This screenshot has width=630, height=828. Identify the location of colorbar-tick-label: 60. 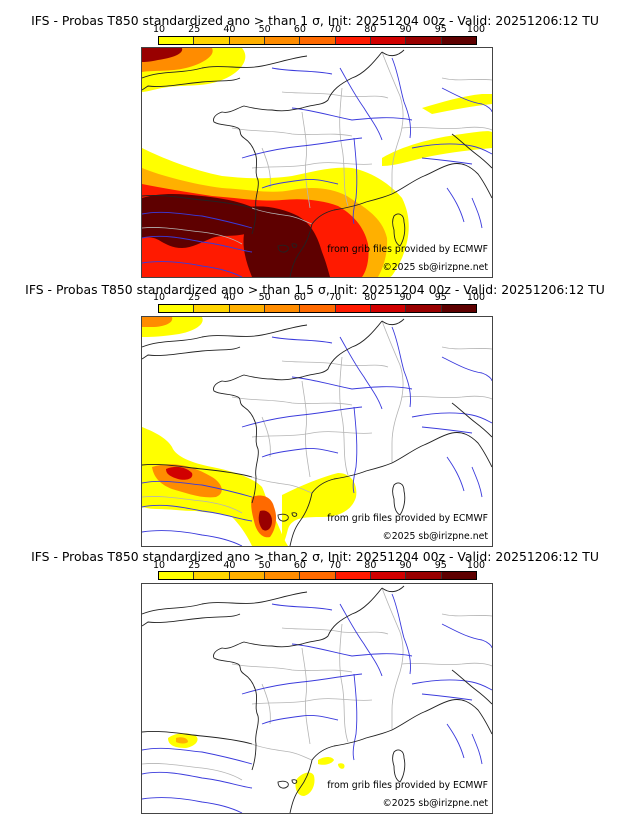
(299, 565).